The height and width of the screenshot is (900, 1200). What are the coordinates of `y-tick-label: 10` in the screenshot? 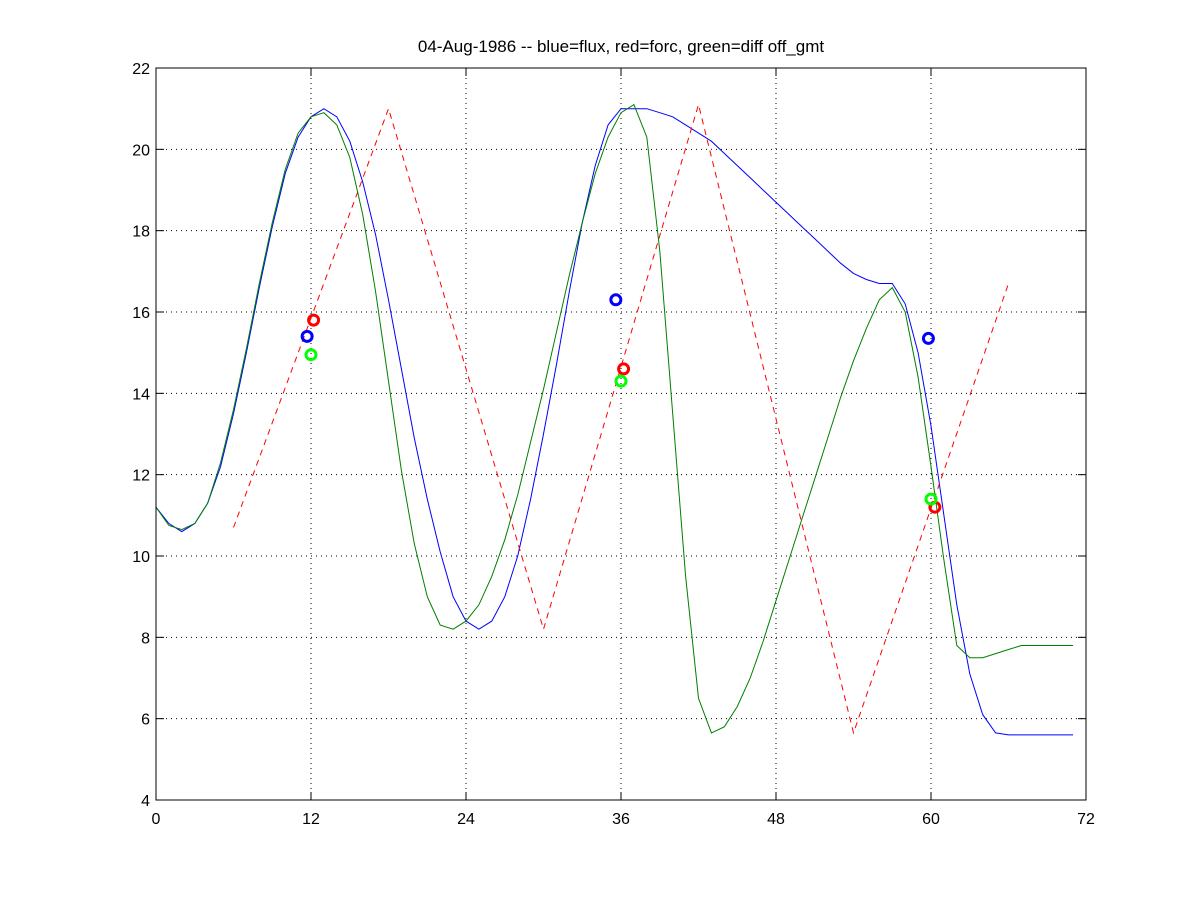 It's located at (141, 557).